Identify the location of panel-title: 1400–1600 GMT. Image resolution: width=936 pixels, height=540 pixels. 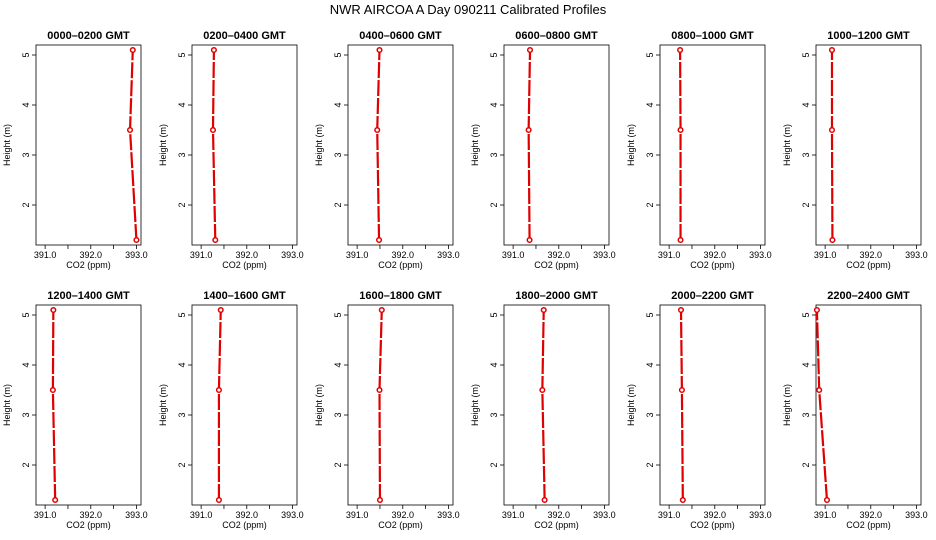
(244, 296).